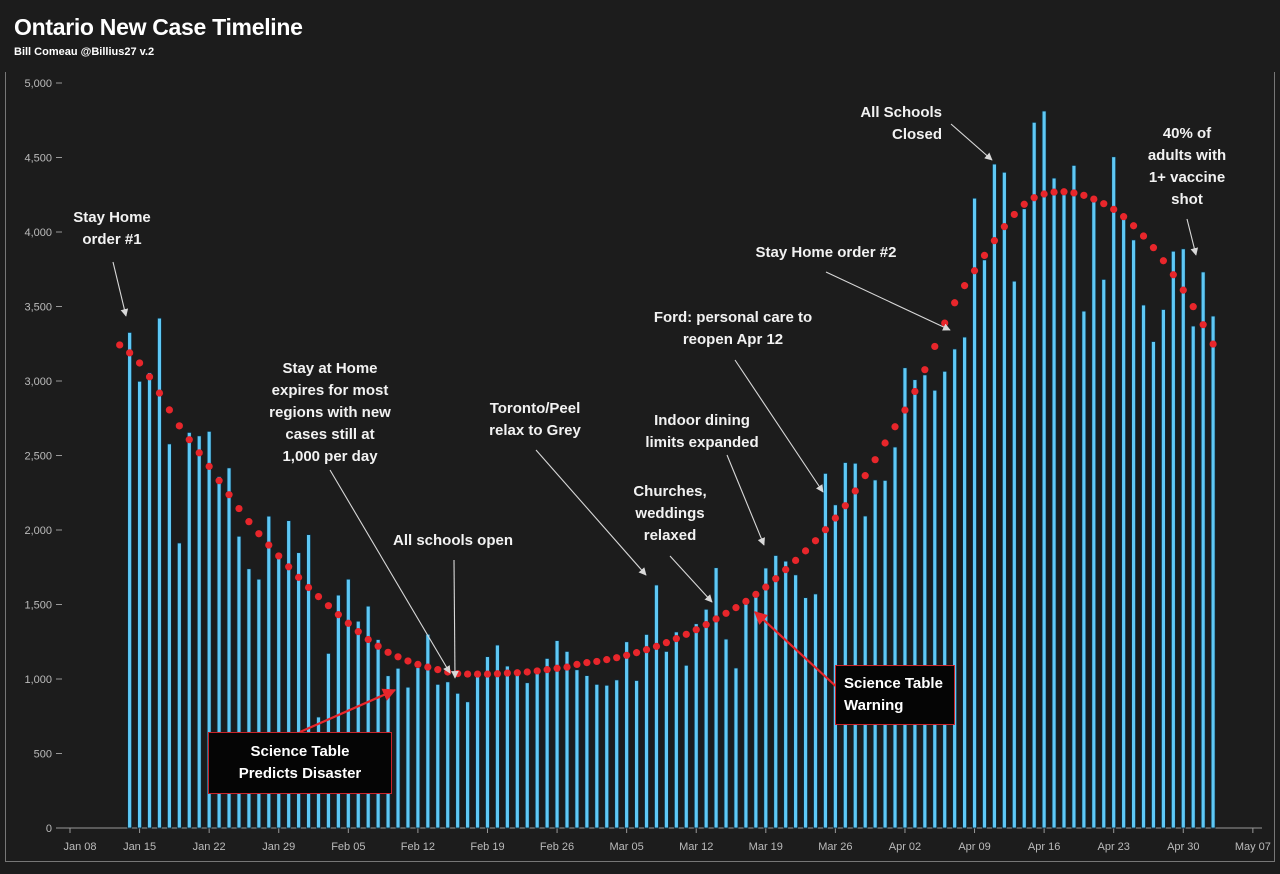 The image size is (1280, 874). What do you see at coordinates (1183, 847) in the screenshot?
I see `x-tick-label: Apr 30` at bounding box center [1183, 847].